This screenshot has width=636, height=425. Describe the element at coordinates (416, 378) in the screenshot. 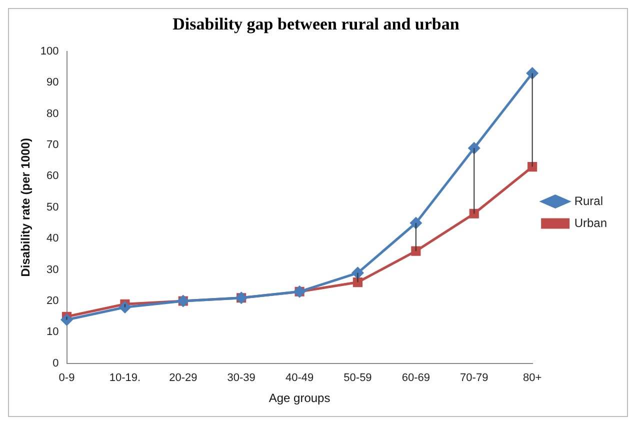

I see `x-tick-label: 60-69` at that location.